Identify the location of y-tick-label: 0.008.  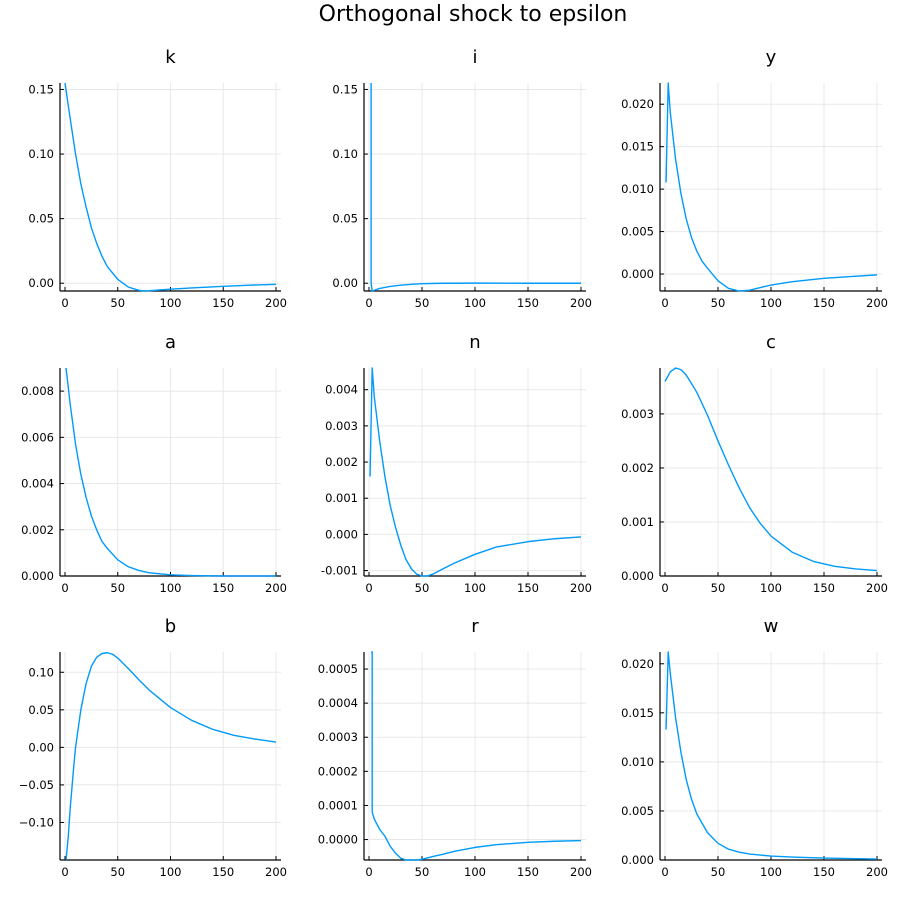
(37, 391).